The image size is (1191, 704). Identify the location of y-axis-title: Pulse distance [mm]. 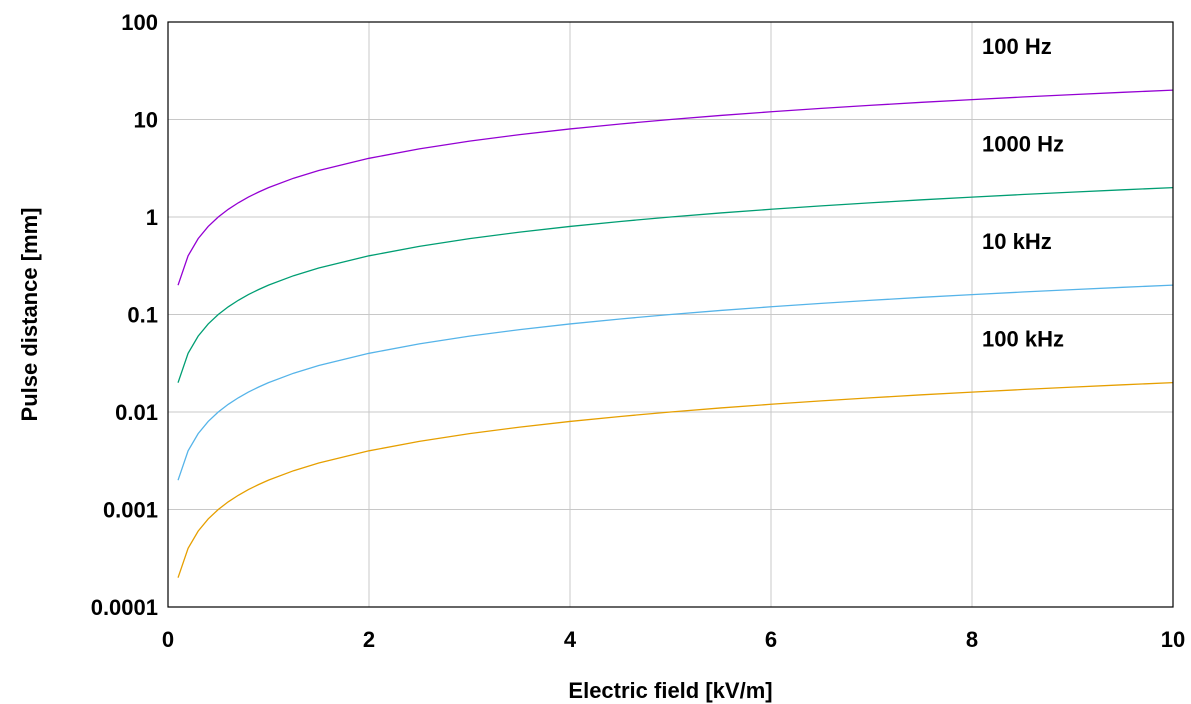
(29, 315).